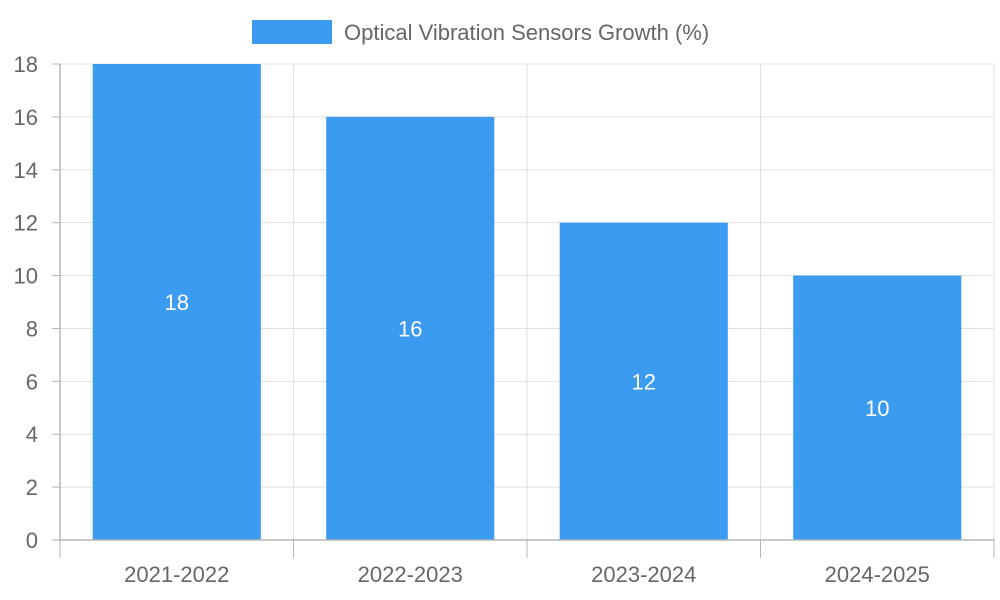 Image resolution: width=1000 pixels, height=600 pixels. I want to click on legend-swatch, so click(292, 32).